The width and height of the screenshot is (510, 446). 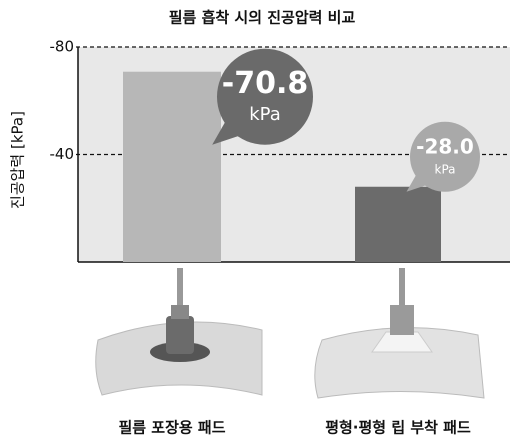 What do you see at coordinates (445, 147) in the screenshot?
I see `value-label: -28.0` at bounding box center [445, 147].